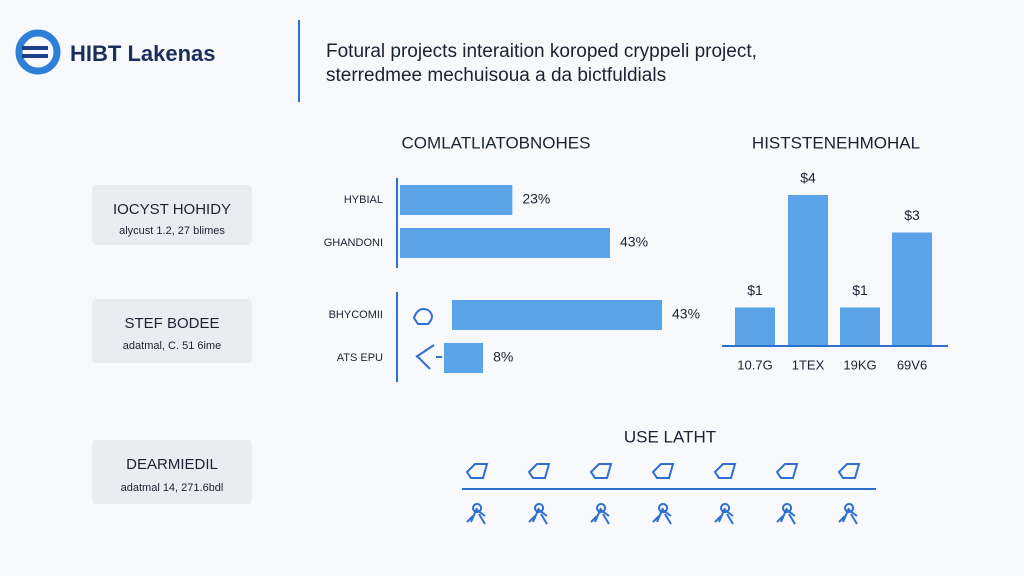 This screenshot has width=1024, height=576. I want to click on category-label: BHYCOMII, so click(356, 315).